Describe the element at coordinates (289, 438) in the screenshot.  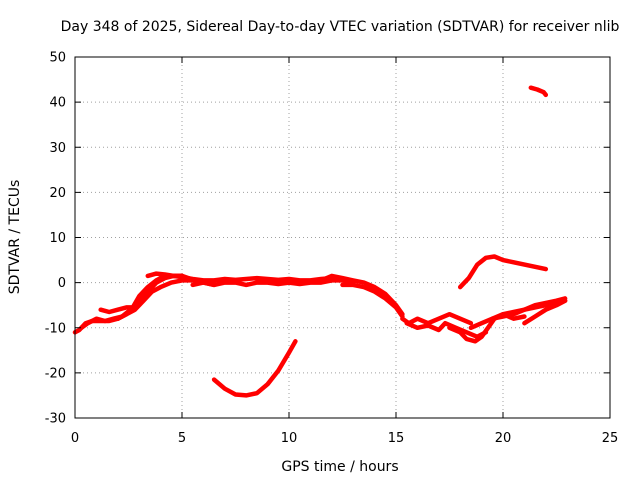
I see `x-tick-label: 10` at that location.